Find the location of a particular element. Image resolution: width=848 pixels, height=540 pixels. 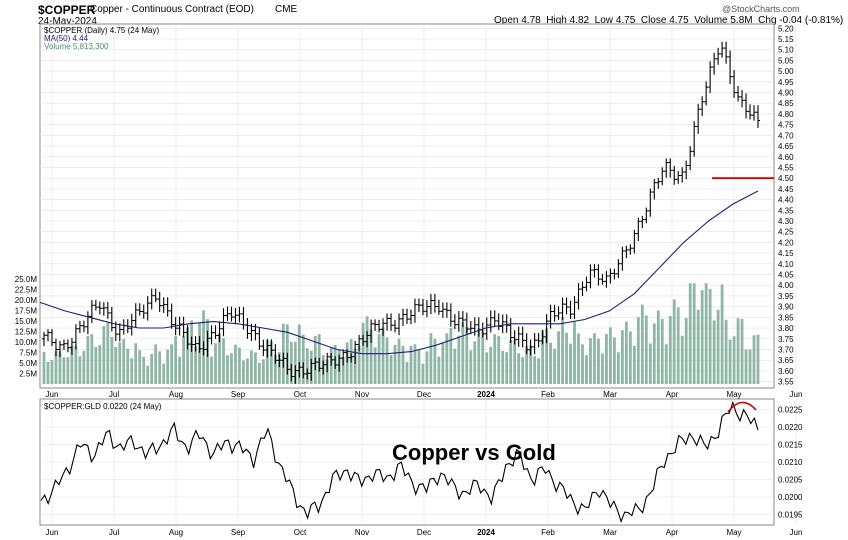

volume-tick-label: 5.0M is located at coordinates (28, 363).